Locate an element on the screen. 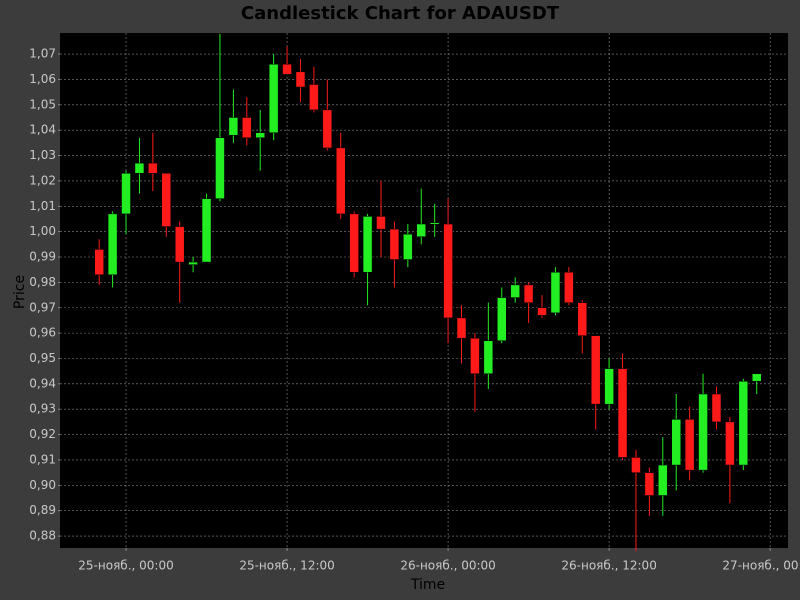 The image size is (800, 600). y-tick-label: 0,91 is located at coordinates (42, 459).